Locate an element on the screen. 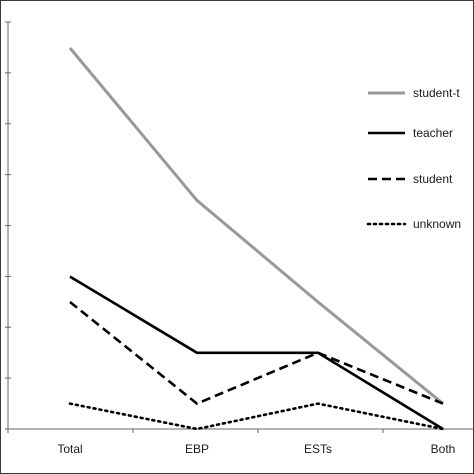 This screenshot has width=474, height=474. legend-label: student-t is located at coordinates (436, 93).